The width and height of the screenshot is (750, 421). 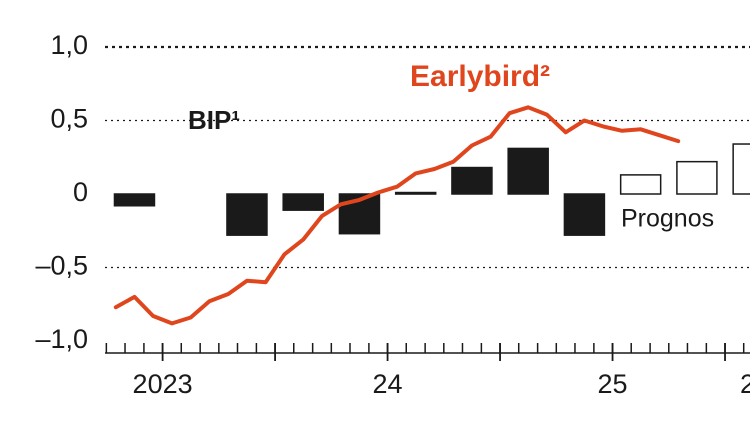 What do you see at coordinates (69, 45) in the screenshot?
I see `y-tick-label: 1,0` at bounding box center [69, 45].